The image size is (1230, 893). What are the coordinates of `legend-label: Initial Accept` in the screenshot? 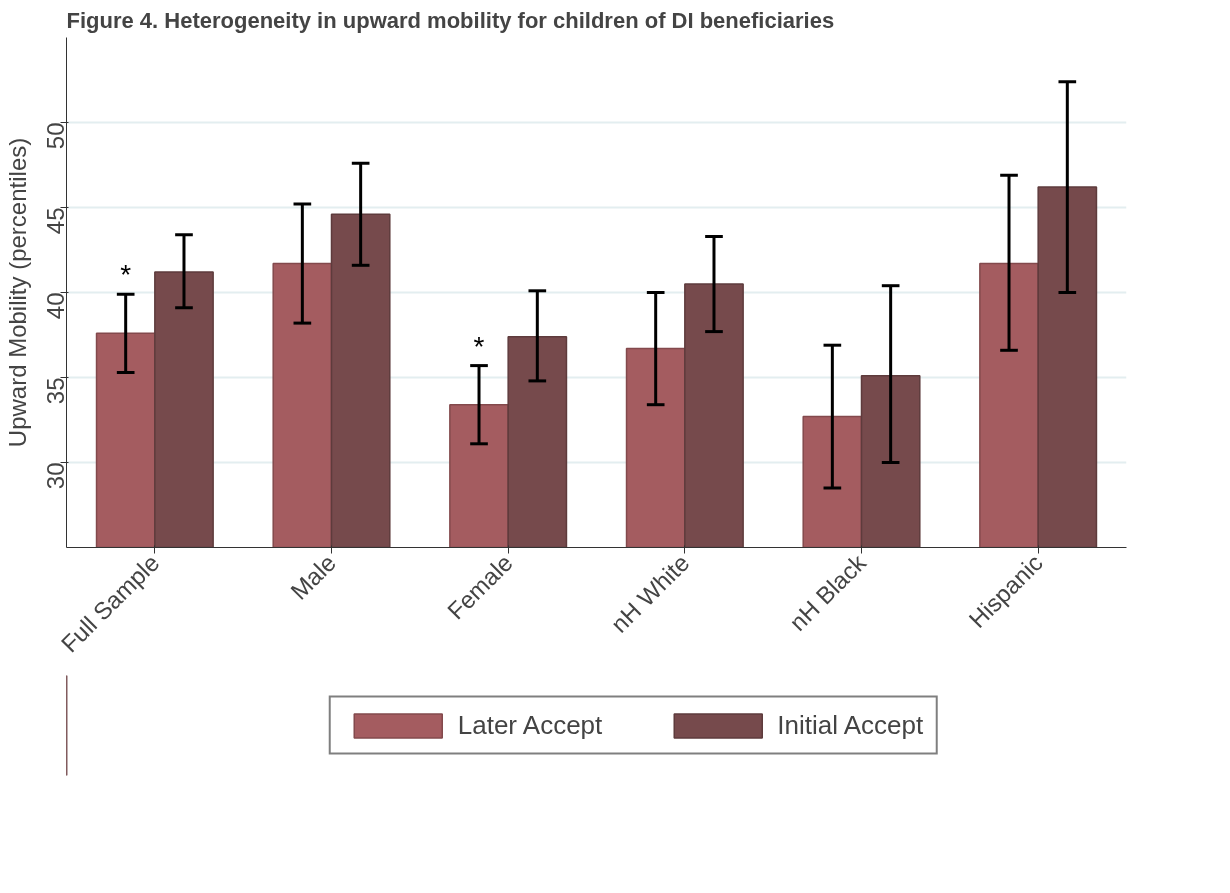 It's located at (850, 725).